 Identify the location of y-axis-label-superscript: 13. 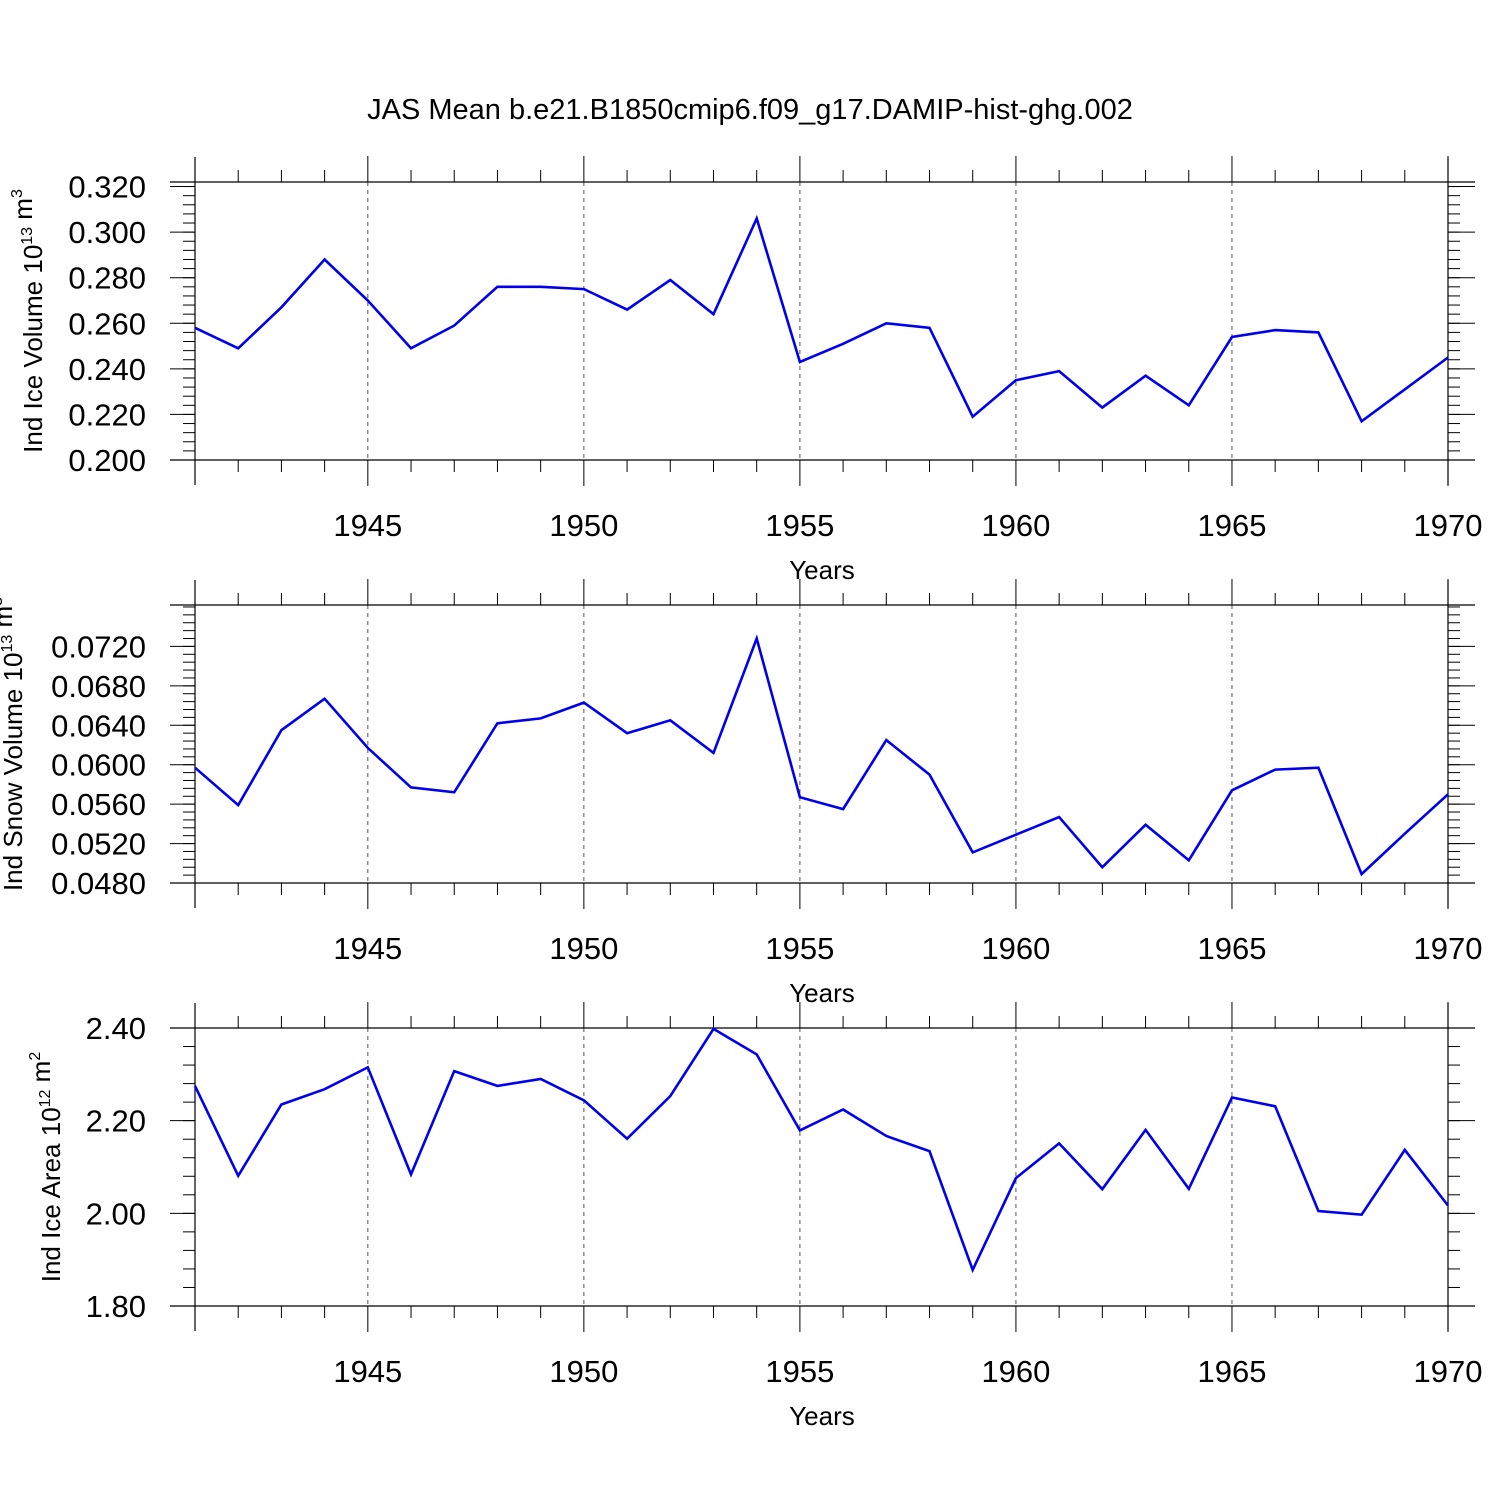
(8, 644).